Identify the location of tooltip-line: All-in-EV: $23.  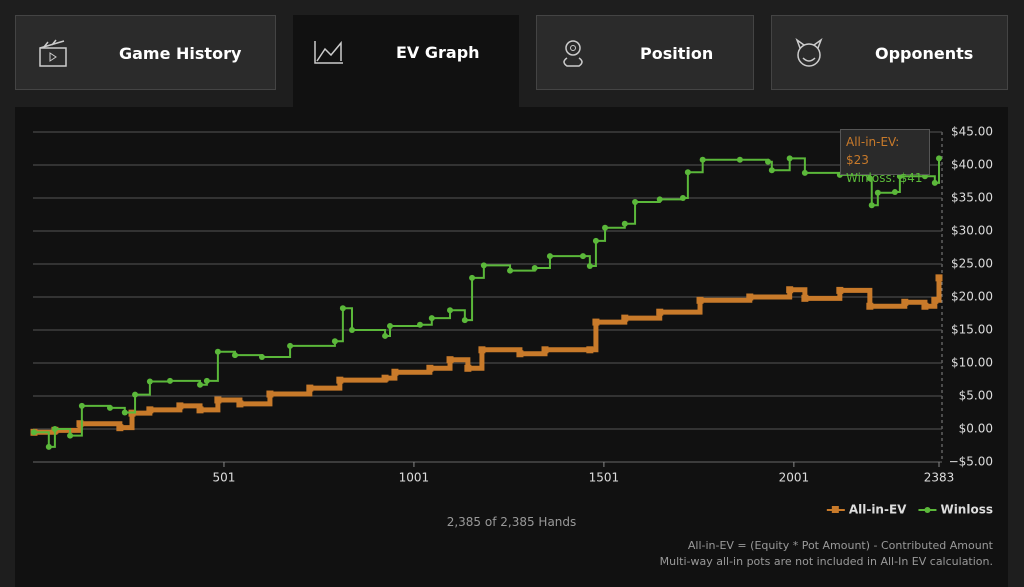
(873, 151).